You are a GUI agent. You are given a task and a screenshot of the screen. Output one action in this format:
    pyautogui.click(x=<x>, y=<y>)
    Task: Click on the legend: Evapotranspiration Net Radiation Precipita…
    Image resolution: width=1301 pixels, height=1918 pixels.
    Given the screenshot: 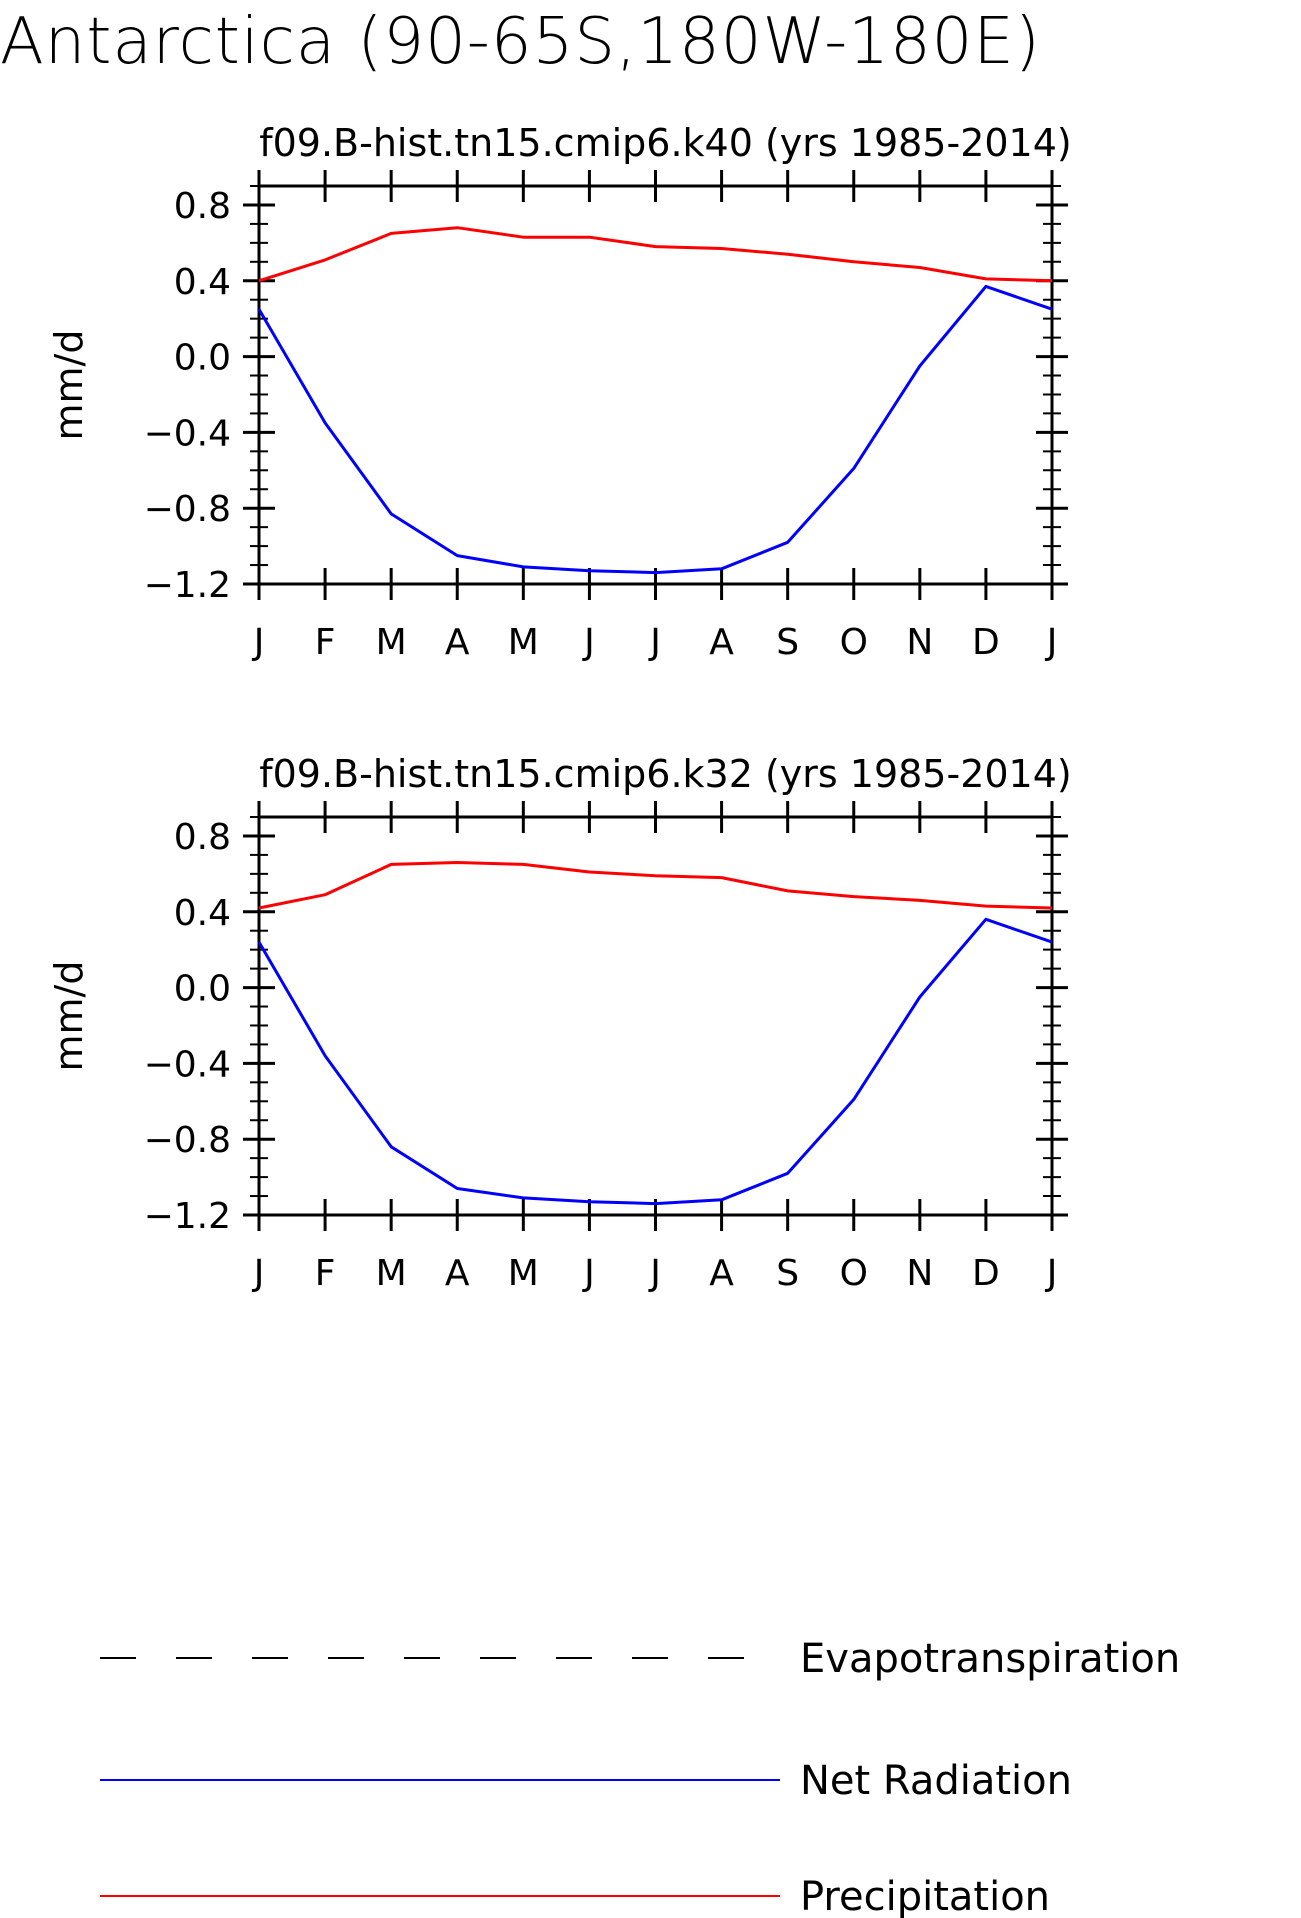 What is the action you would take?
    pyautogui.click(x=640, y=1777)
    